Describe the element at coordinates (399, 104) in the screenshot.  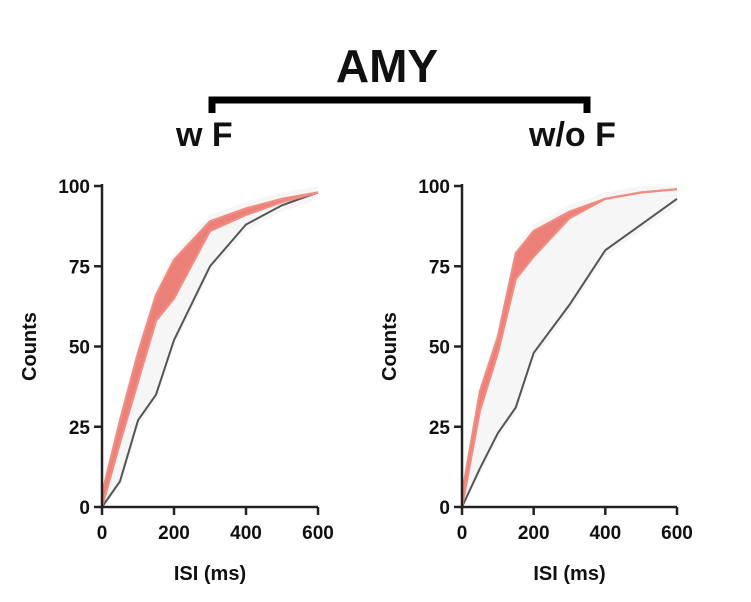
I see `comparison-bracket` at that location.